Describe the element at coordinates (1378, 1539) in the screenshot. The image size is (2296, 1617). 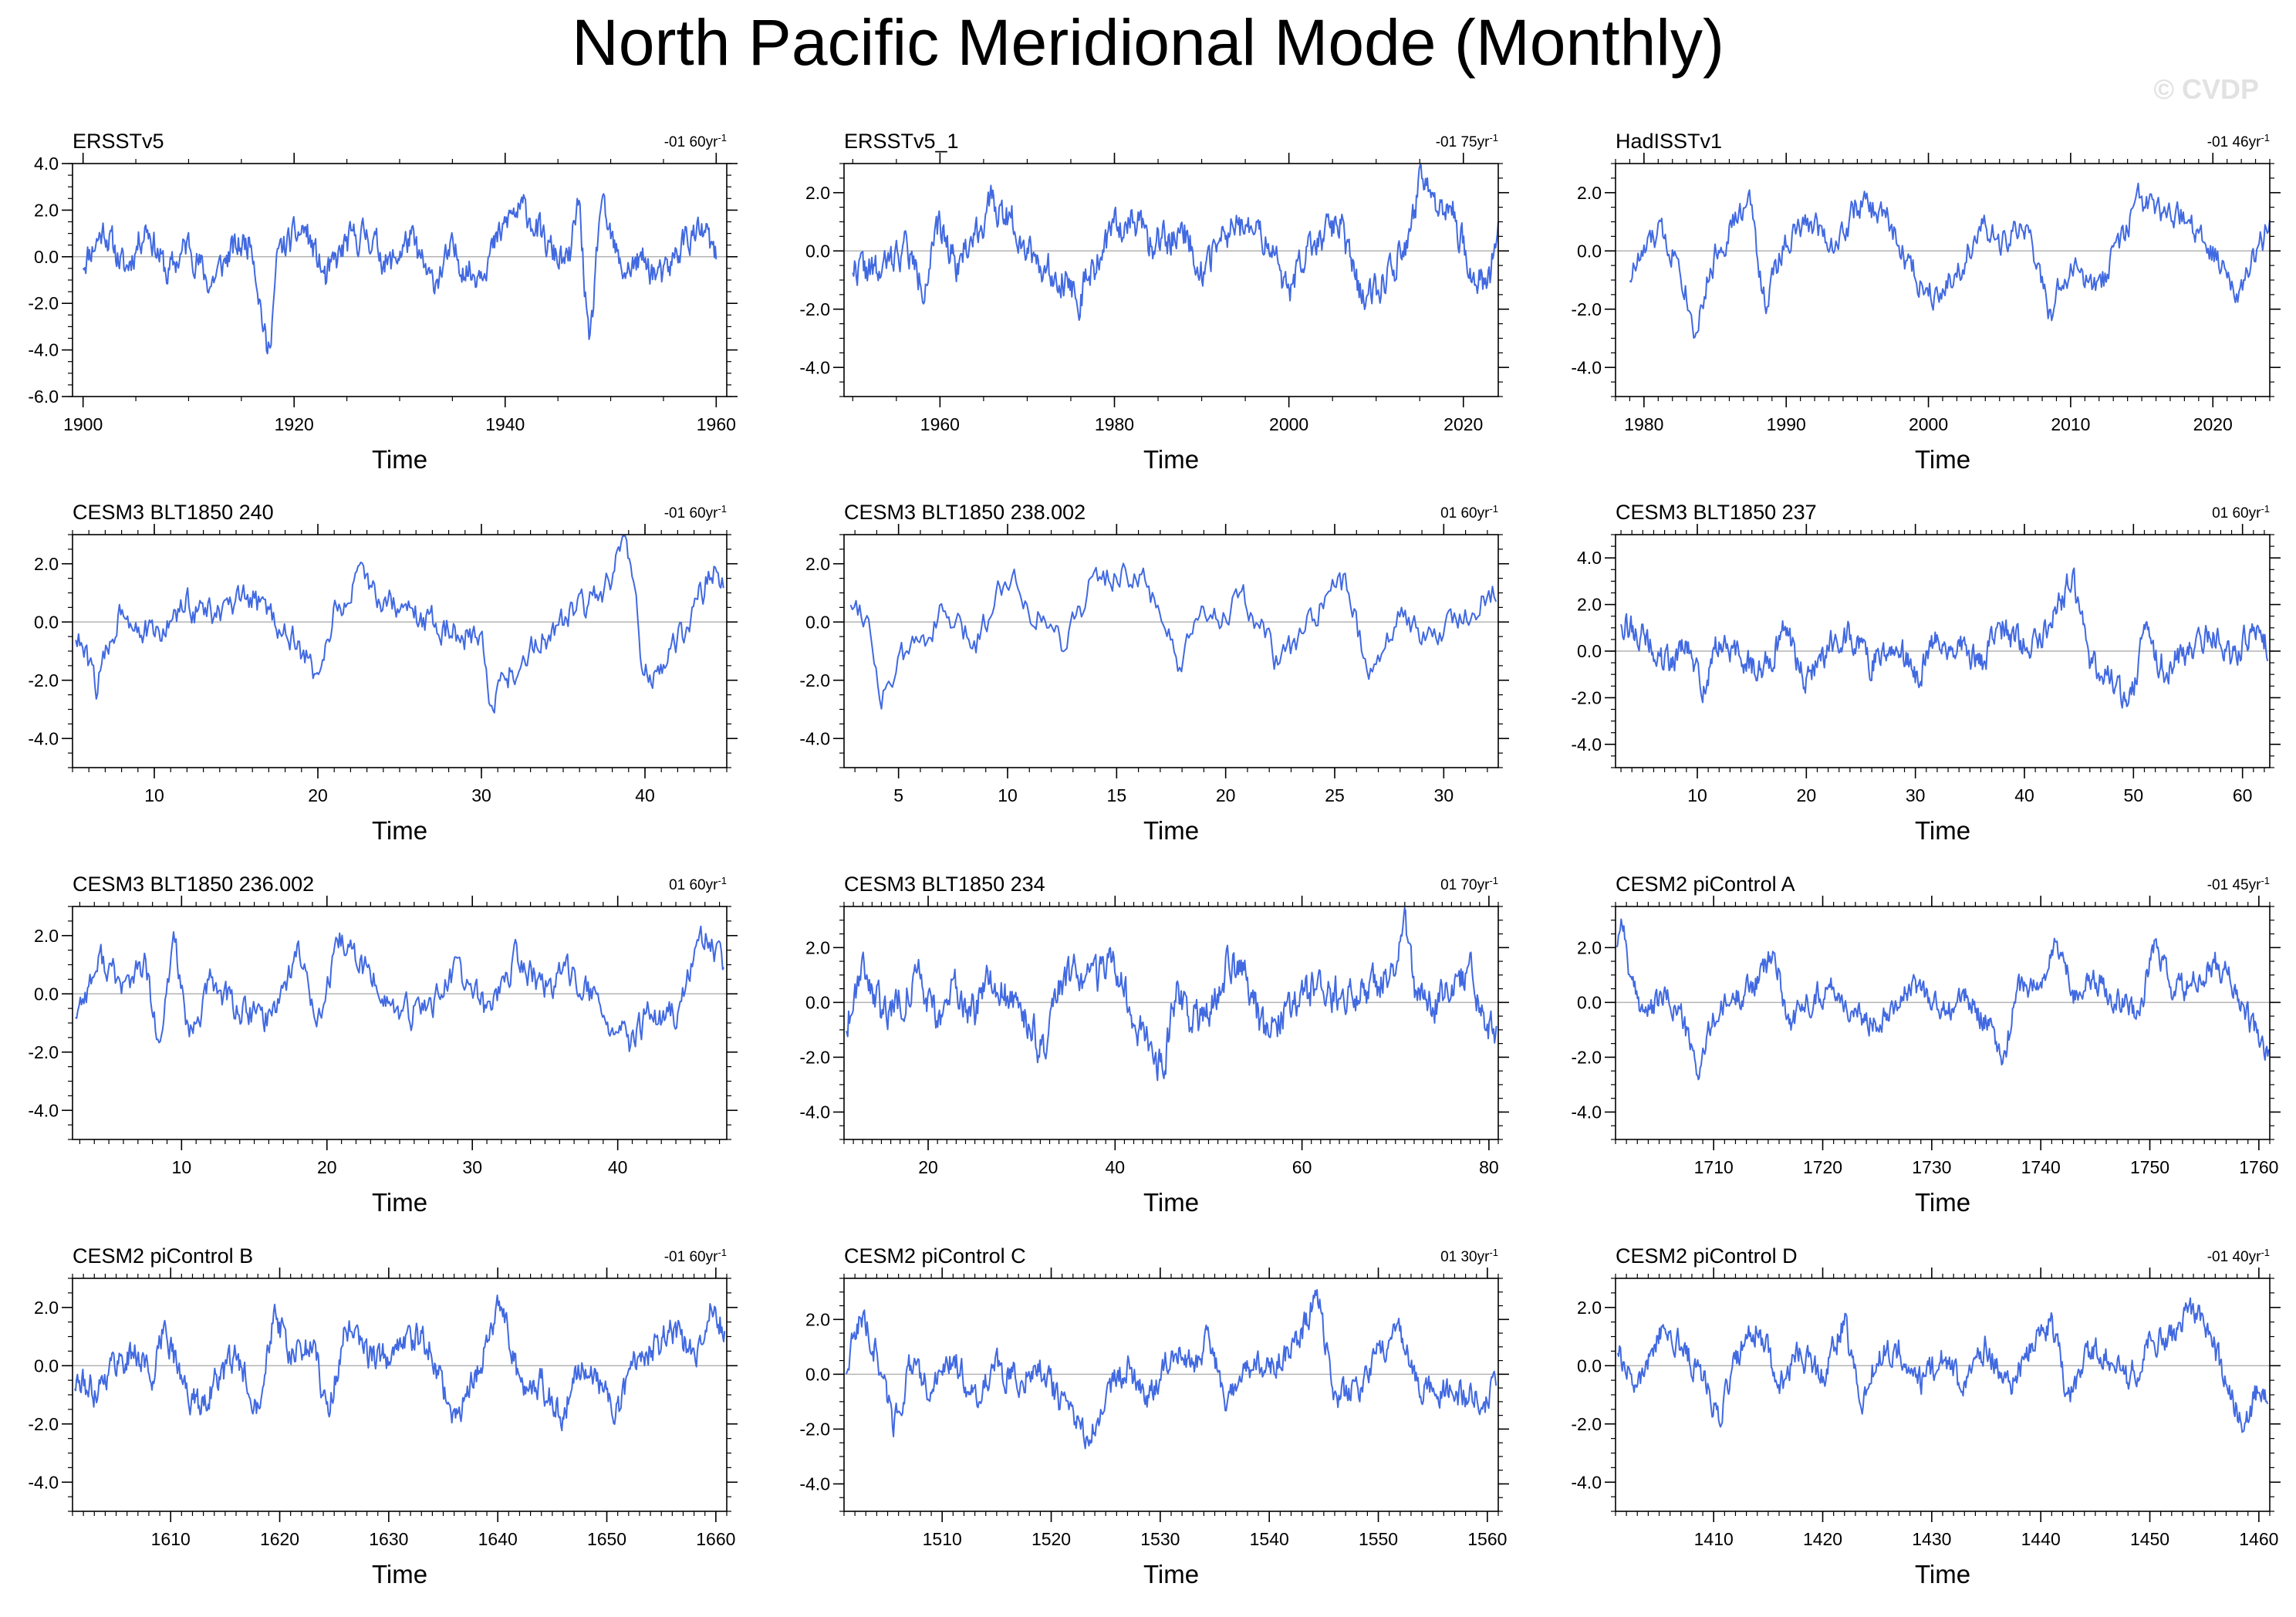
I see `x-tick-label: 1550` at that location.